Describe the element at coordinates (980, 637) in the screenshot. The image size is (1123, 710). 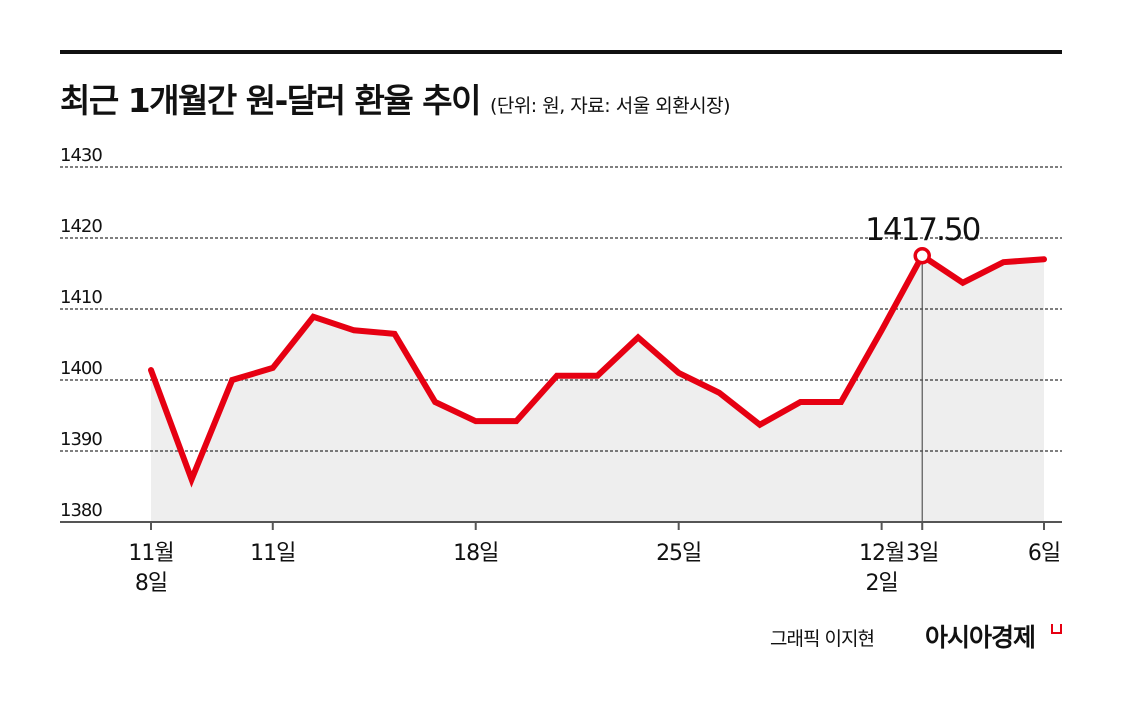
I see `brand-logo: 아시아경제` at that location.